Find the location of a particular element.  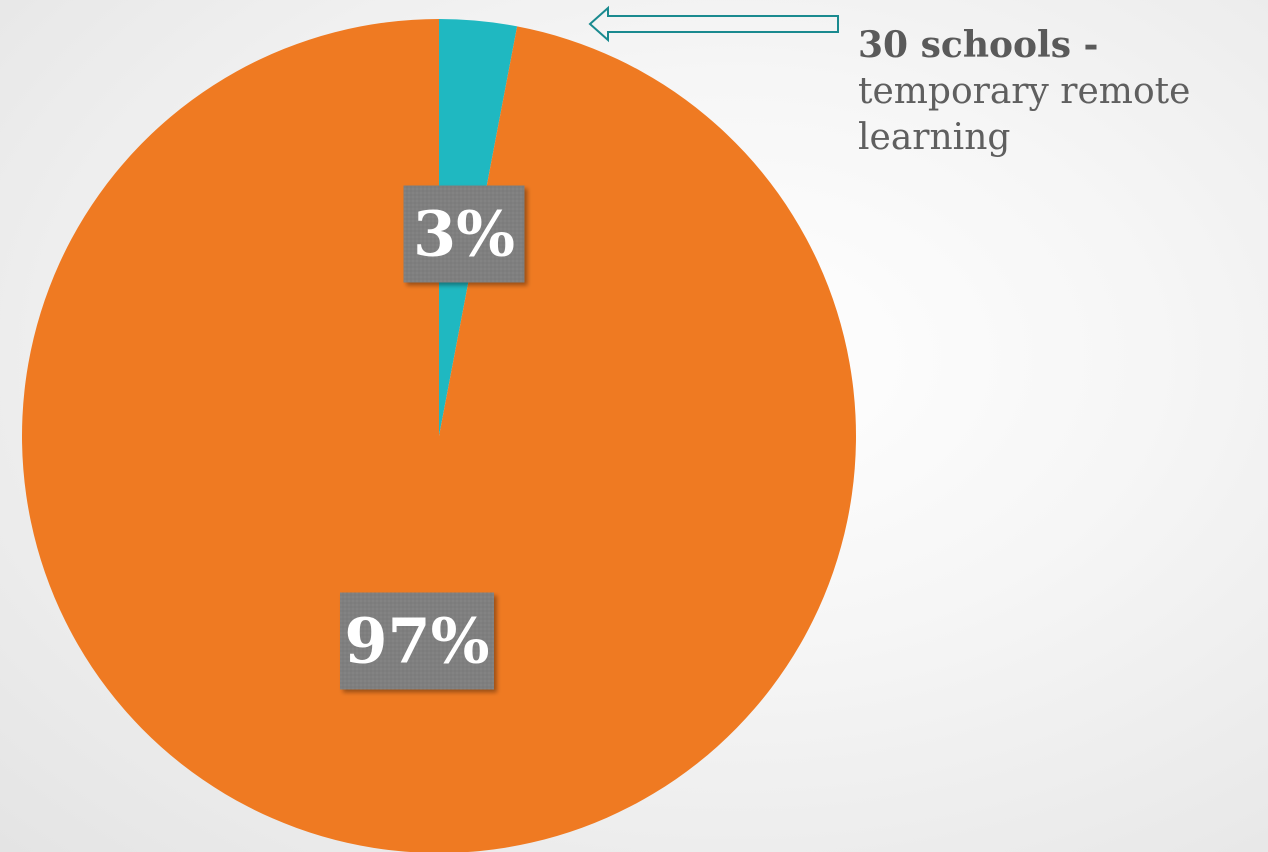

data-label-text: 3% is located at coordinates (464, 234).